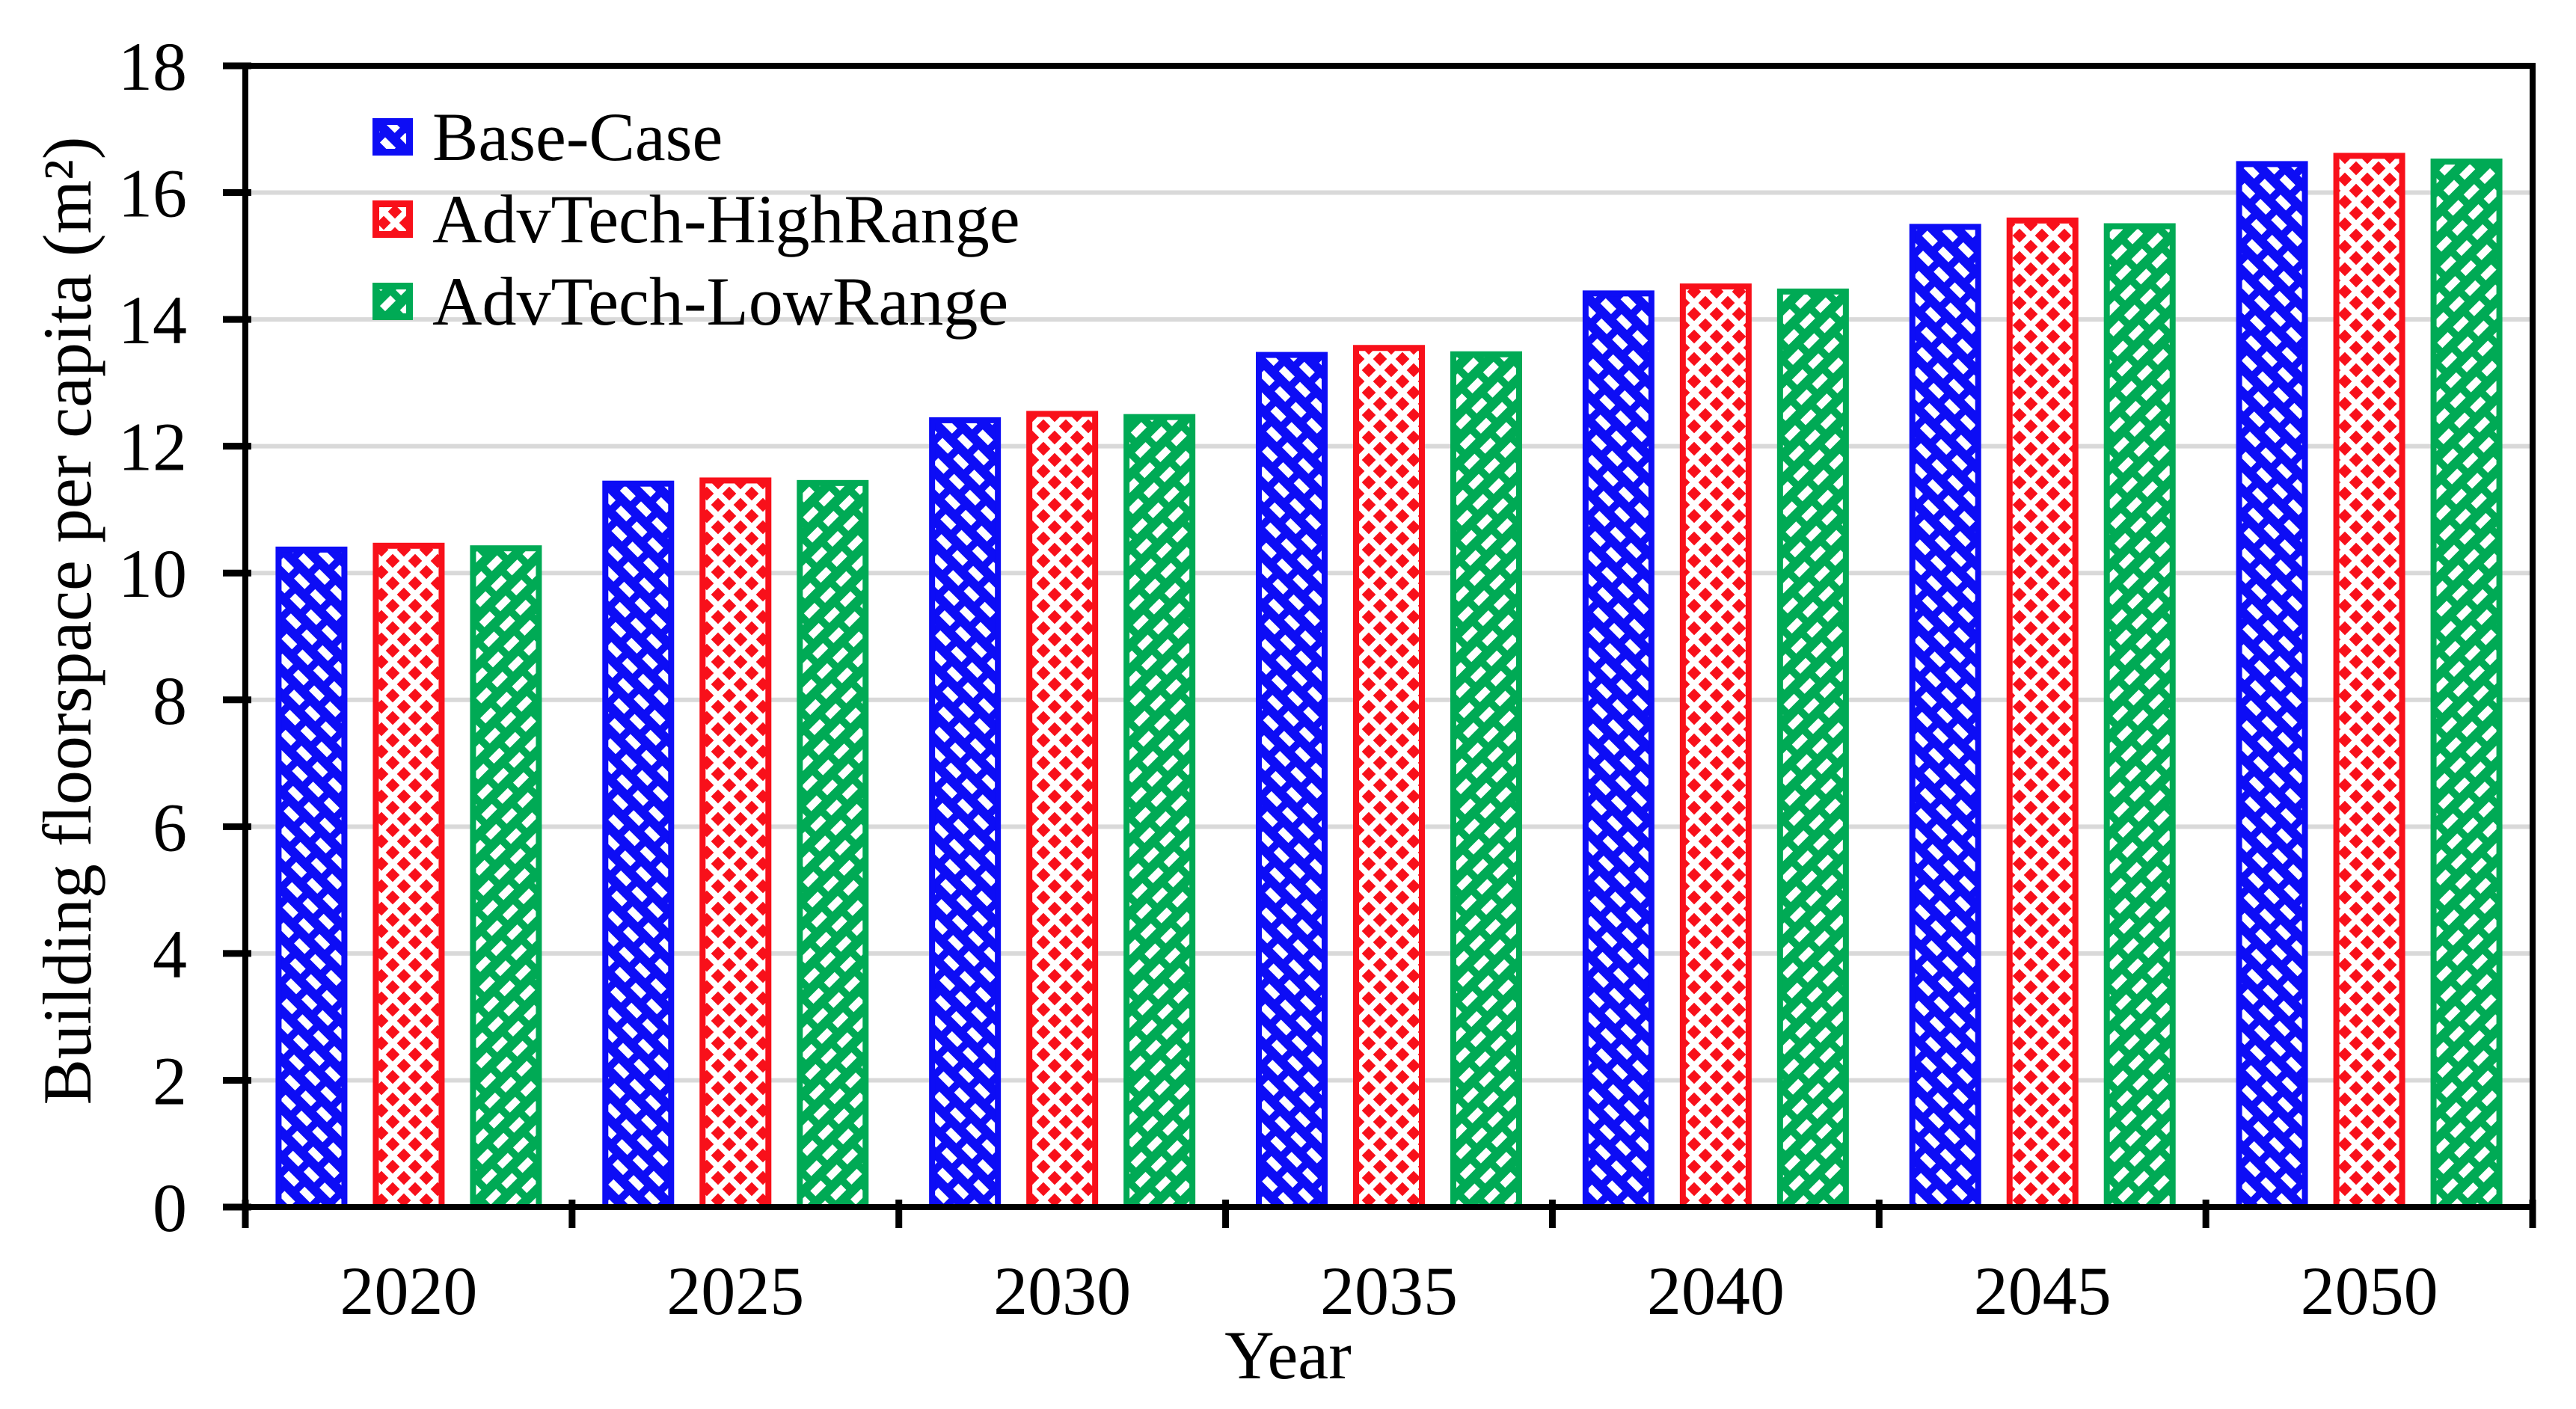  What do you see at coordinates (170, 954) in the screenshot?
I see `y-tick-label: 4` at bounding box center [170, 954].